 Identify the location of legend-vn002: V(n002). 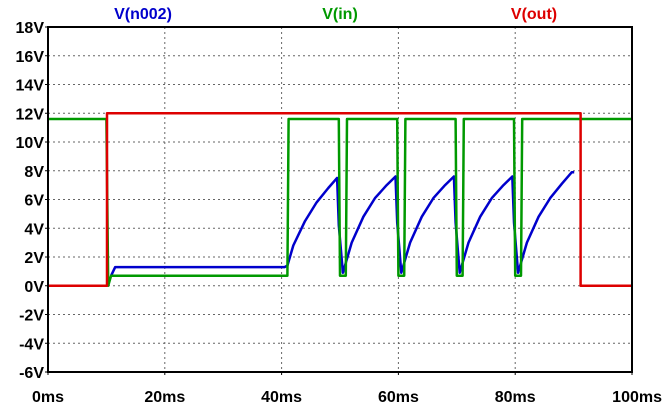
(143, 14).